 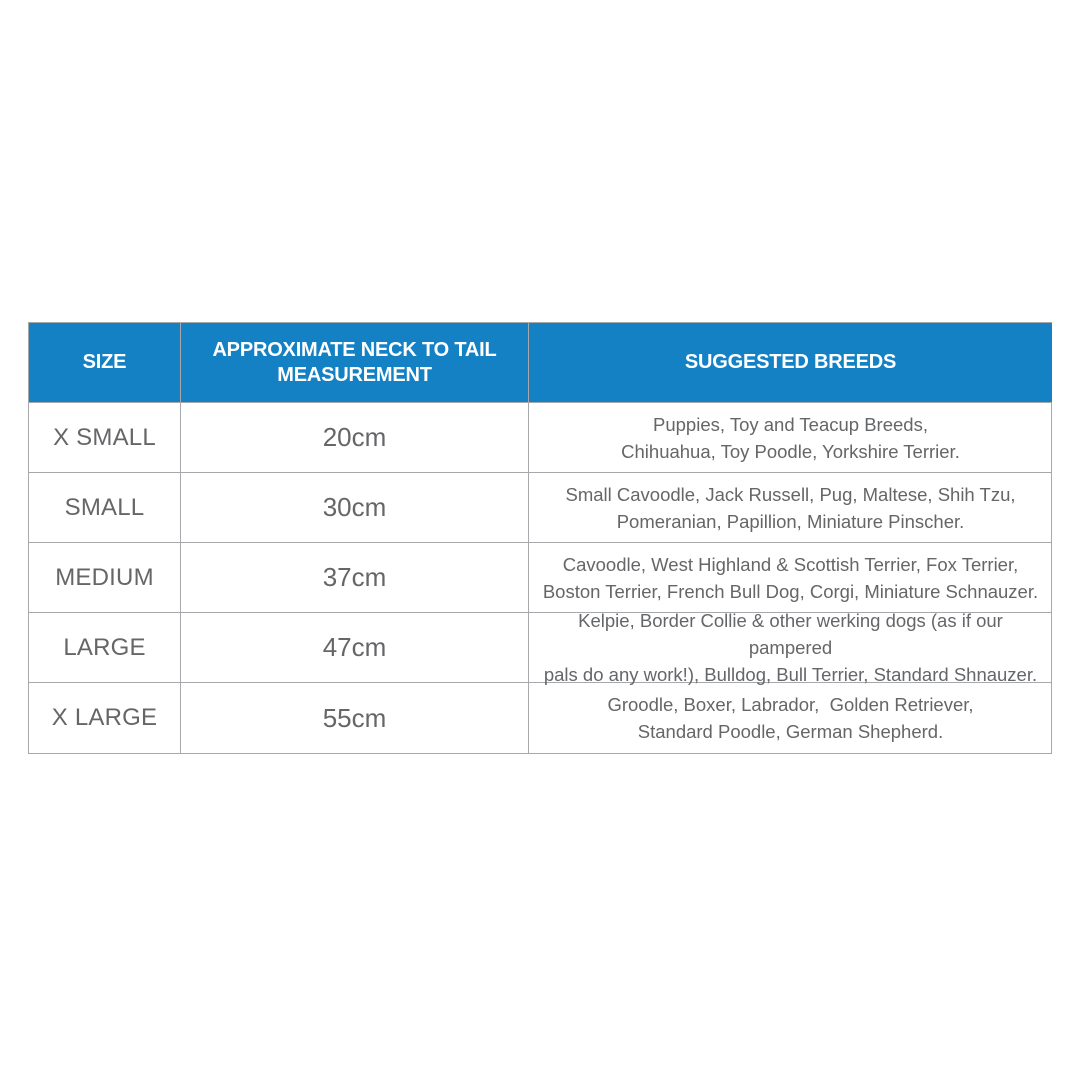 What do you see at coordinates (790, 731) in the screenshot?
I see `breeds-line-2: Standard Poodle, German Shepherd.` at bounding box center [790, 731].